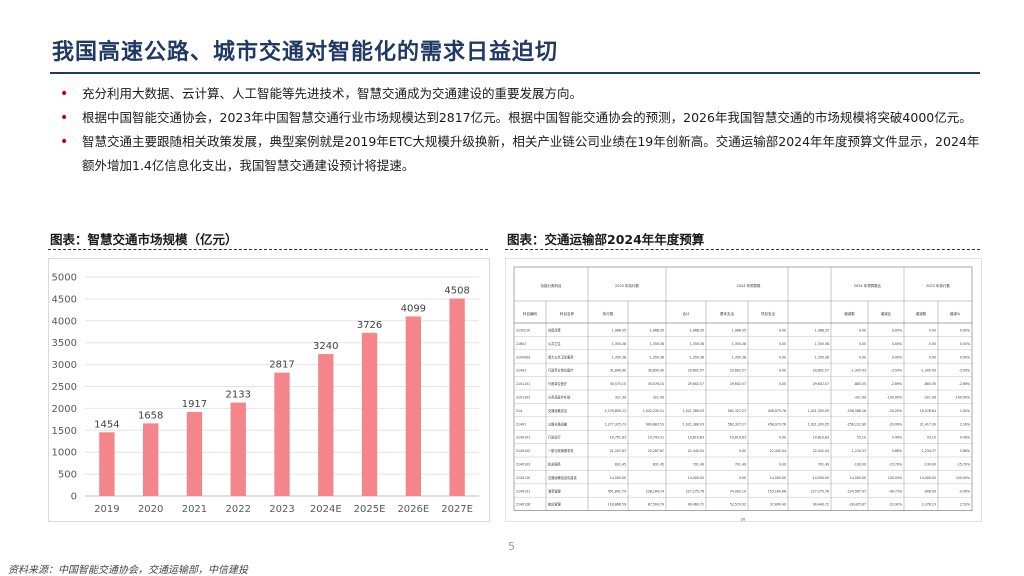 This screenshot has height=576, width=1024. What do you see at coordinates (693, 424) in the screenshot?
I see `table-cell: 1,021,388.03` at bounding box center [693, 424].